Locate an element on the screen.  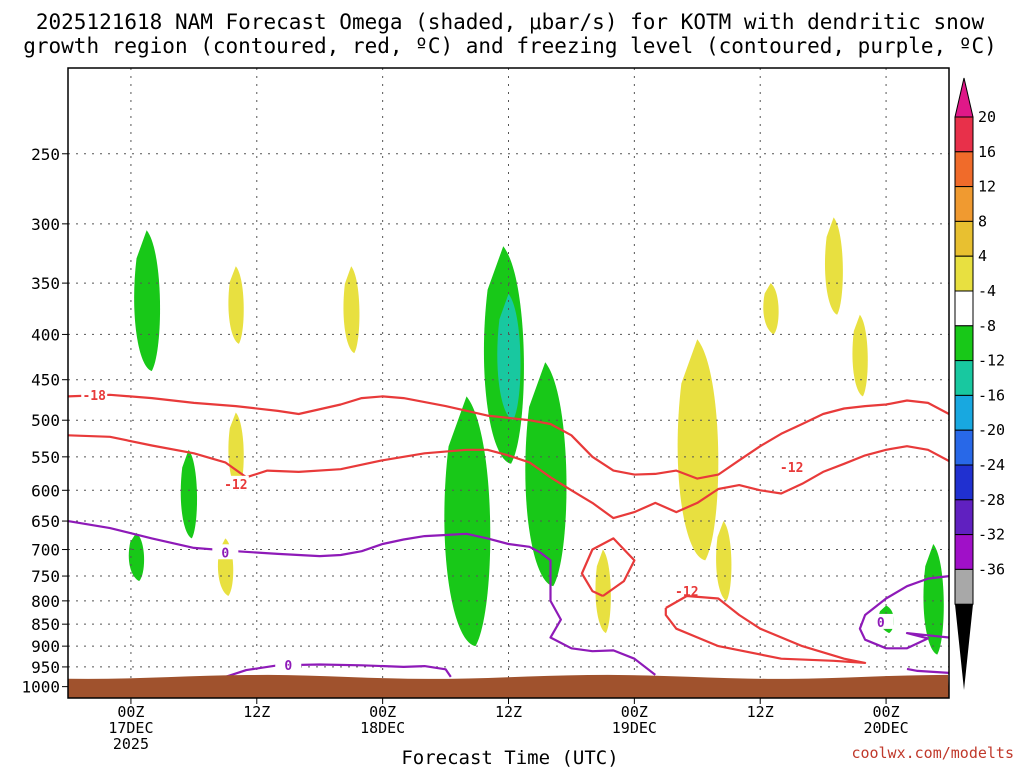
x-axis-label: Forecast Time (UTC) is located at coordinates (509, 757).